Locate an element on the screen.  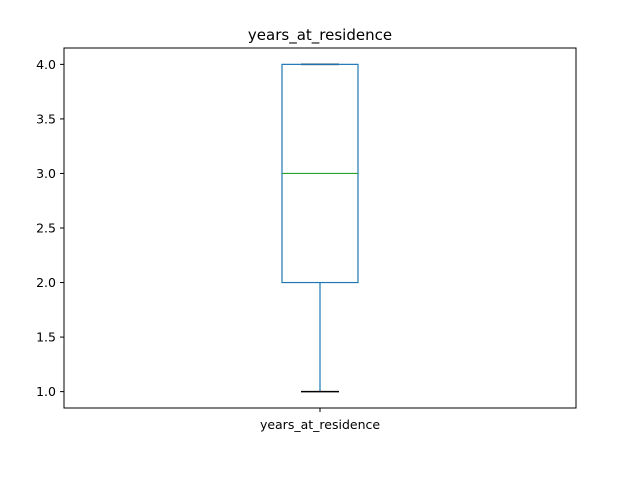
x-tick-label: years_at_residence is located at coordinates (320, 424).